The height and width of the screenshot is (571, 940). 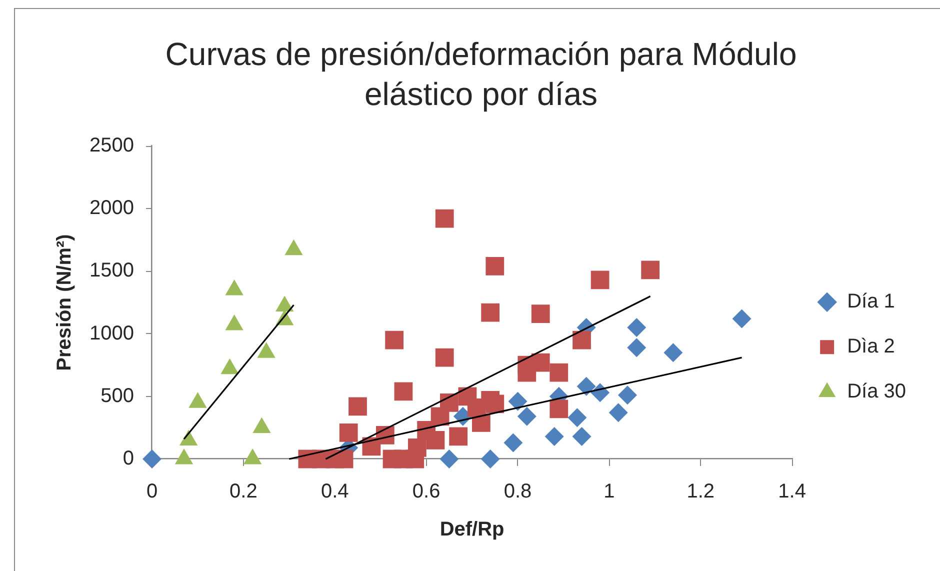 I want to click on y-tick-label: 1500, so click(x=112, y=271).